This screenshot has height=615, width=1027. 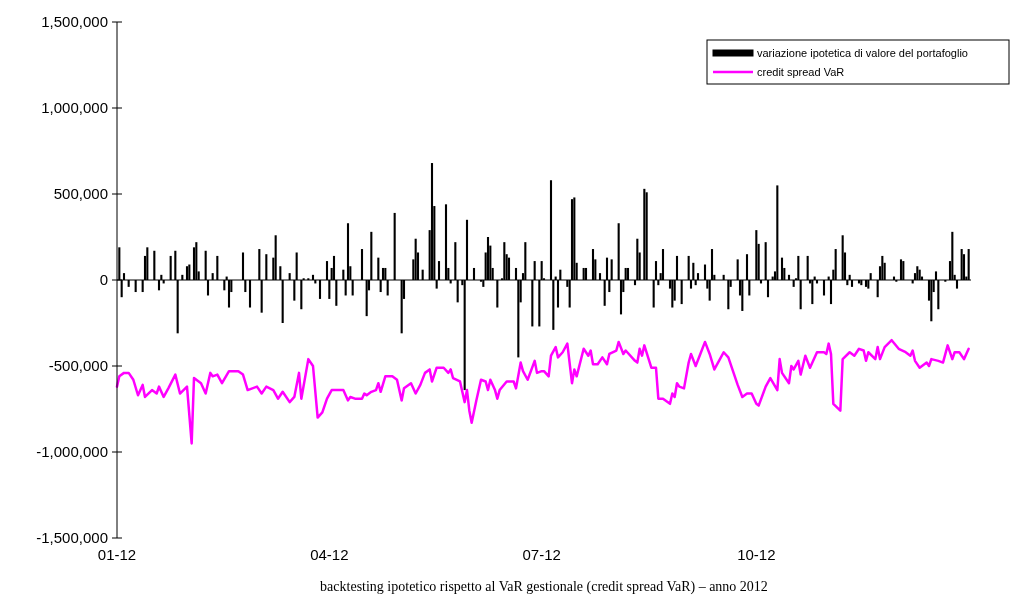 What do you see at coordinates (74, 108) in the screenshot?
I see `y-tick-label: 1,000,000` at bounding box center [74, 108].